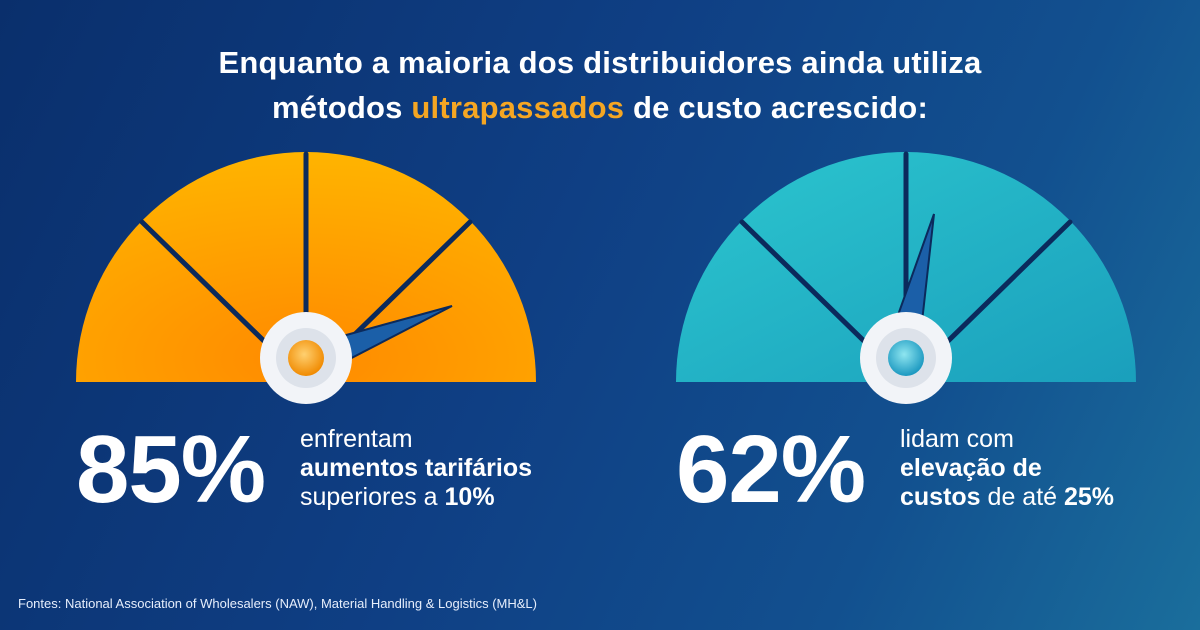 Image resolution: width=1200 pixels, height=630 pixels. I want to click on stat-left-desc-line-2: aumentos tarifários, so click(416, 468).